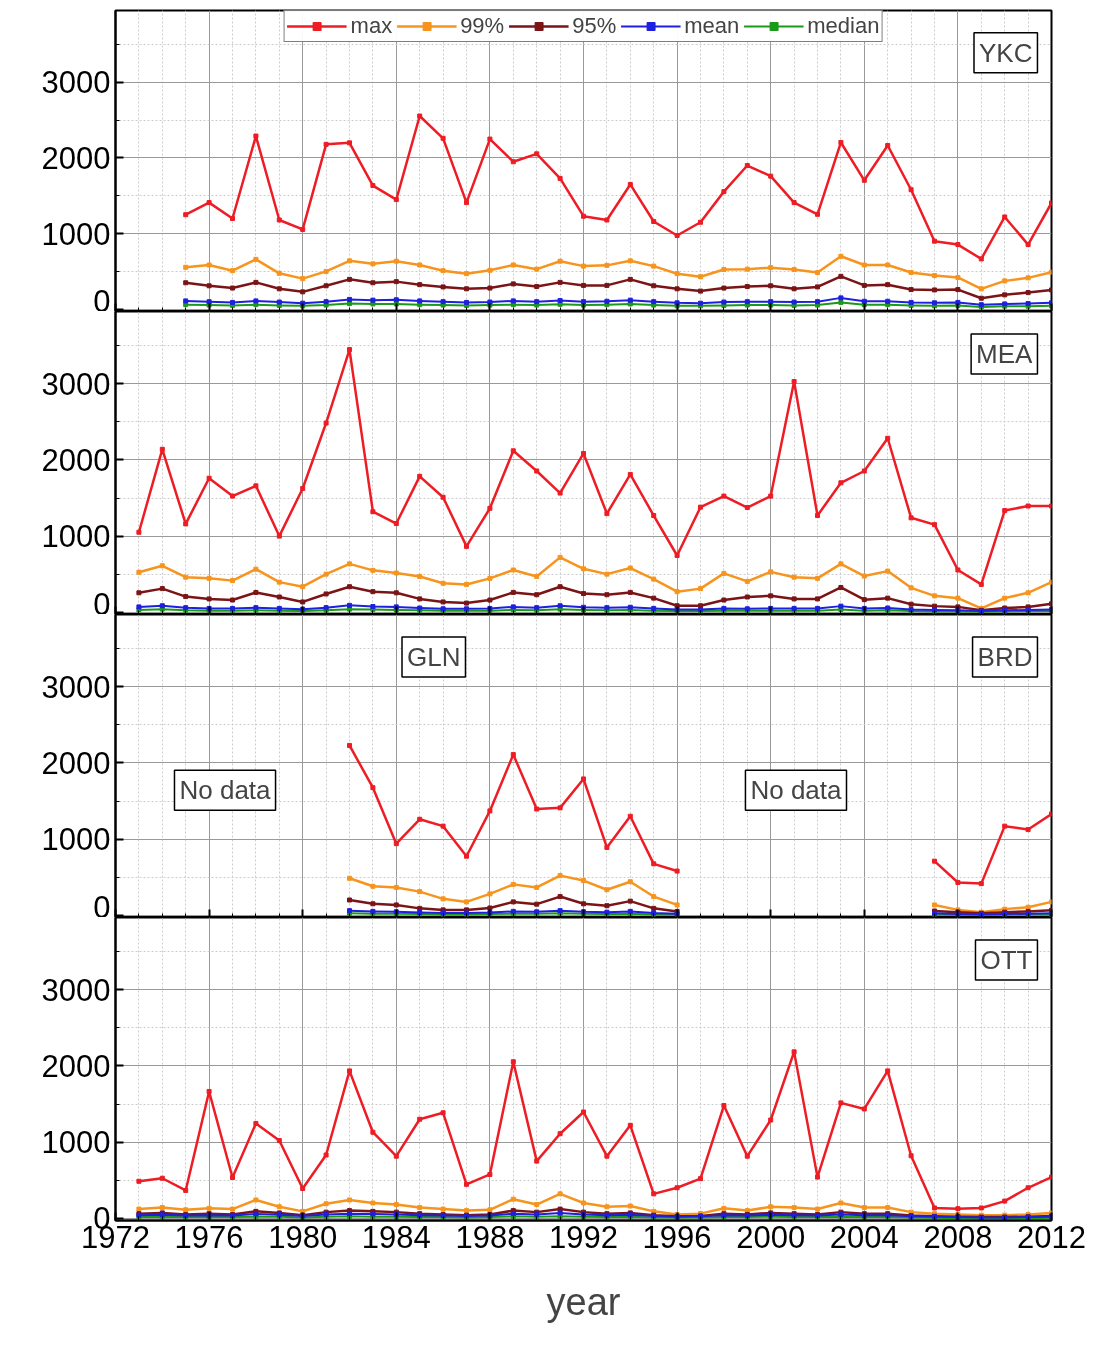  Describe the element at coordinates (371, 26) in the screenshot. I see `legend-label: max` at that location.